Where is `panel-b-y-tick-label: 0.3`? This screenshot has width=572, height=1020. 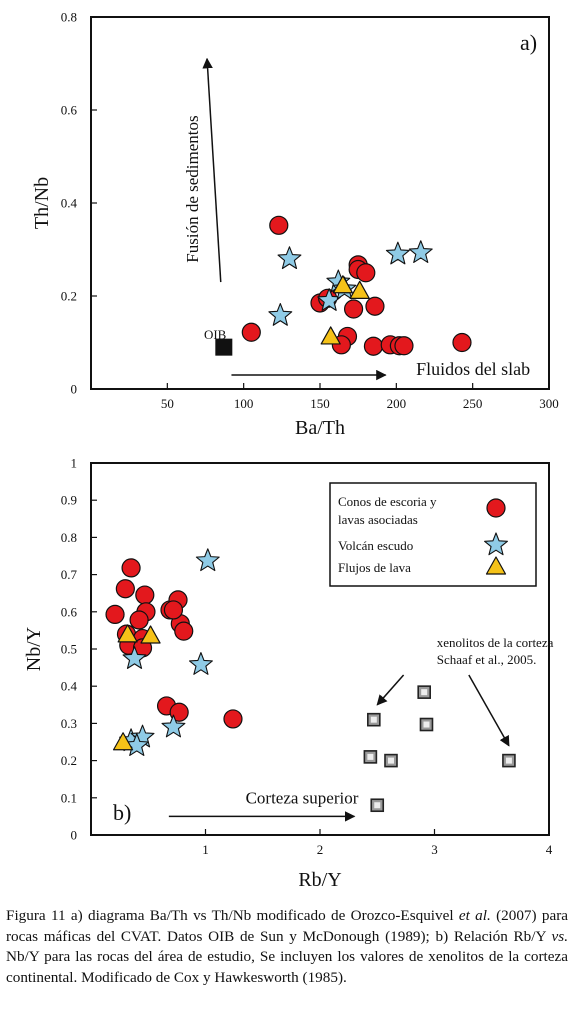
panel-b-y-tick-label: 0.3 is located at coordinates (69, 723).